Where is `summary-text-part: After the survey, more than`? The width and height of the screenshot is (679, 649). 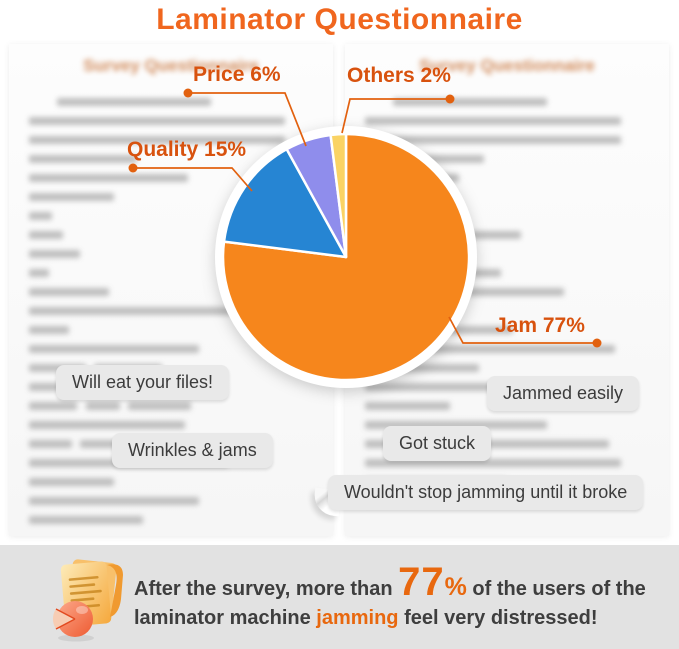 summary-text-part: After the survey, more than is located at coordinates (266, 589).